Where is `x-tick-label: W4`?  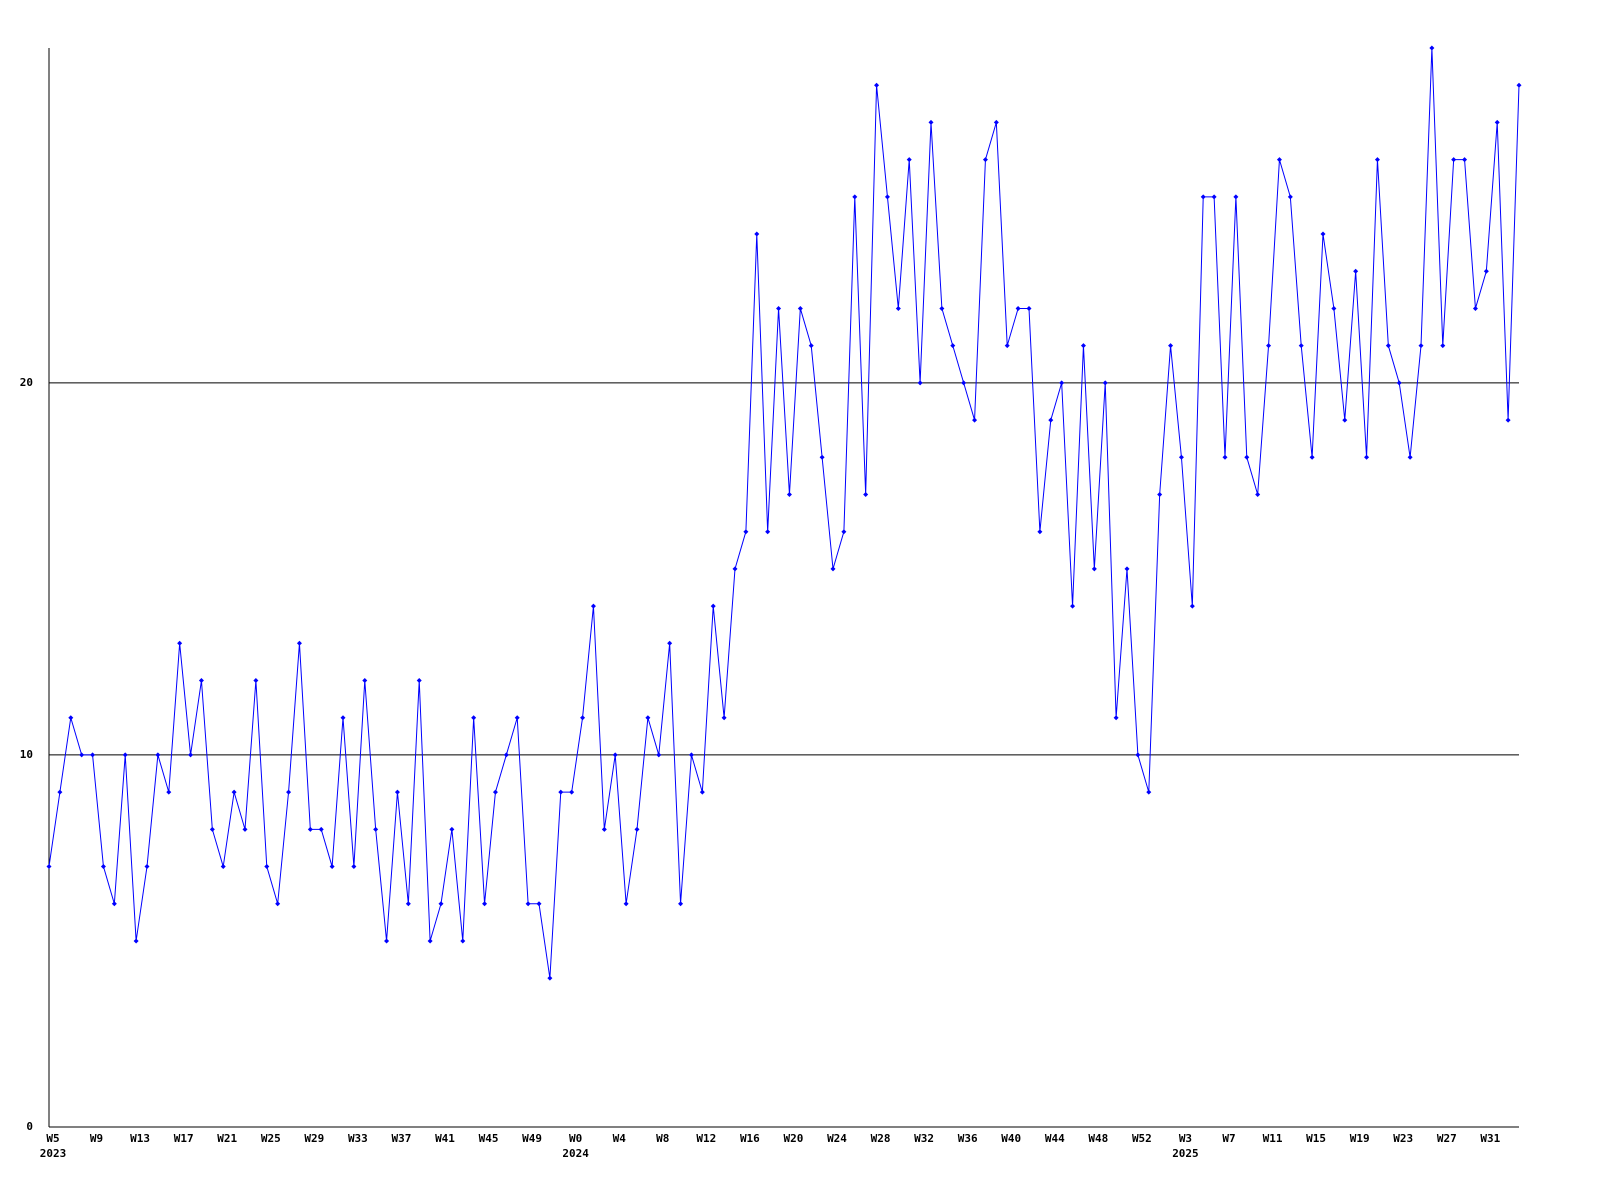
x-tick-label: W4 is located at coordinates (620, 1138).